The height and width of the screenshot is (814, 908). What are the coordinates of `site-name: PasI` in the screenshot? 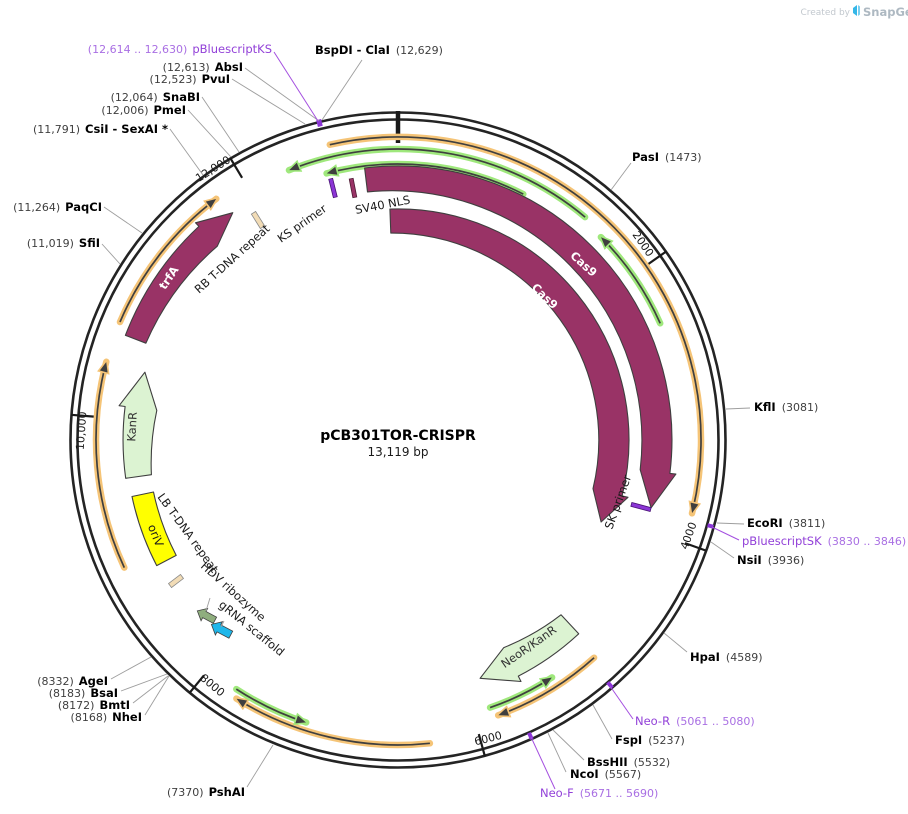 It's located at (645, 157).